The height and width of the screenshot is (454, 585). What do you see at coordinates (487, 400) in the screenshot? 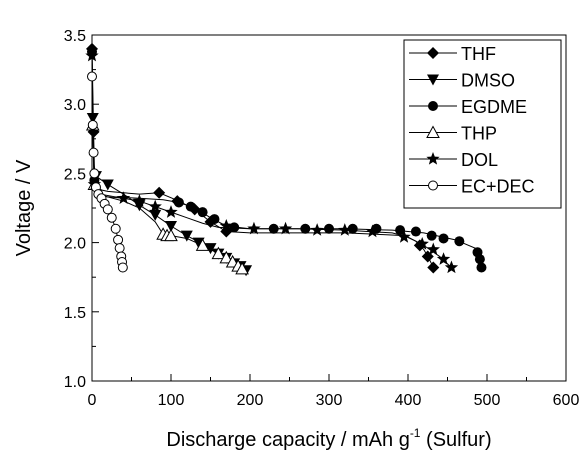
I see `x-tick-label: 500` at bounding box center [487, 400].